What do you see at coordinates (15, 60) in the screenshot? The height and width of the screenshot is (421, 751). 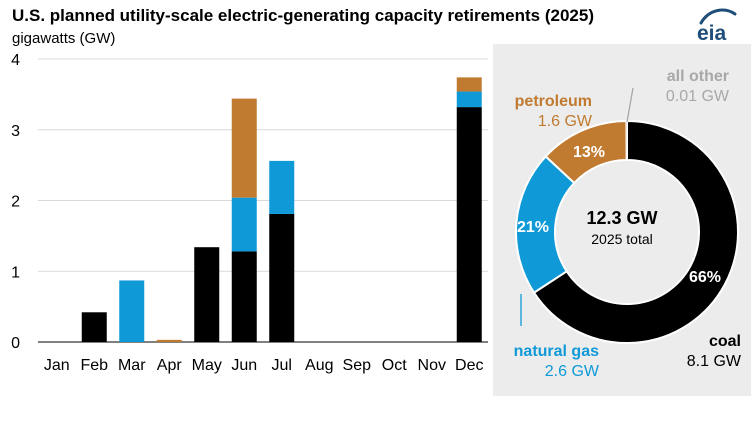 I see `y-tick-label-4: 4` at bounding box center [15, 60].